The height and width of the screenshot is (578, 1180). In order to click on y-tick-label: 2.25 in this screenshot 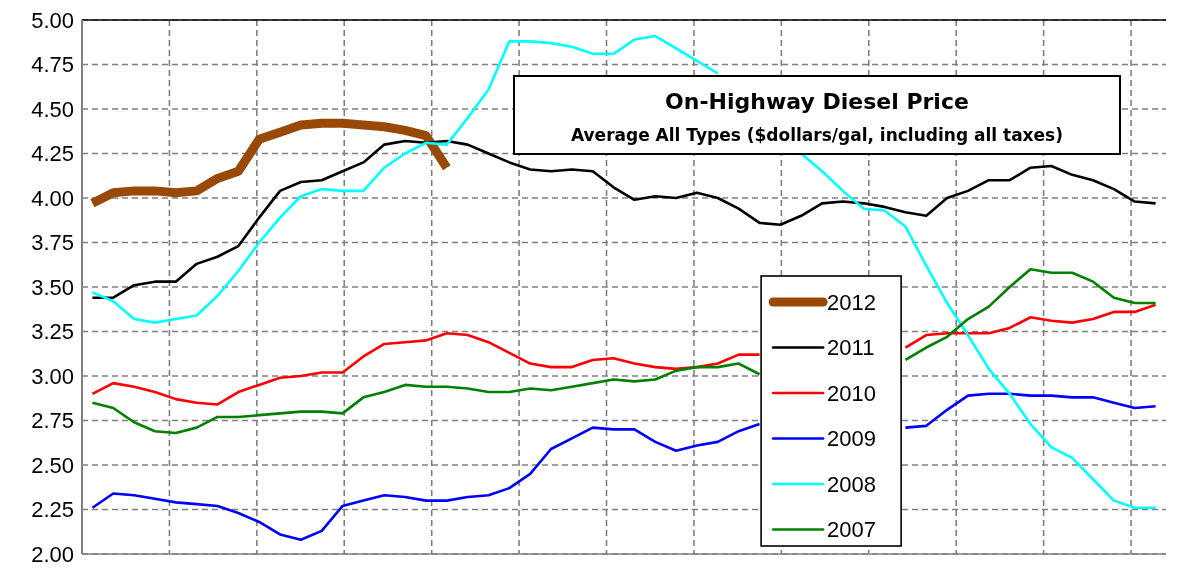, I will do `click(52, 510)`.